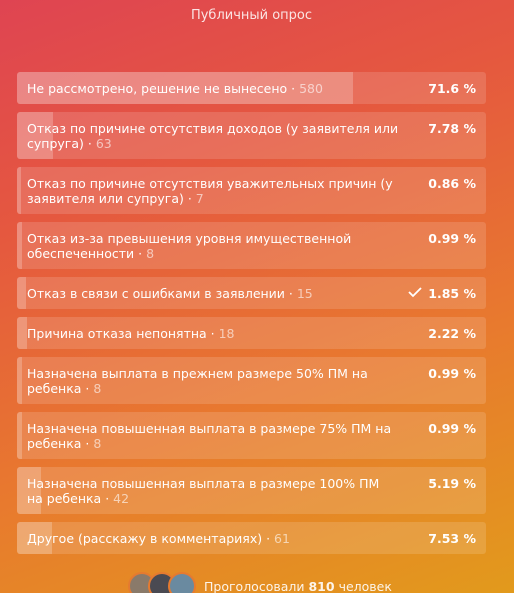  What do you see at coordinates (365, 585) in the screenshot?
I see `footer-suffix: человек` at bounding box center [365, 585].